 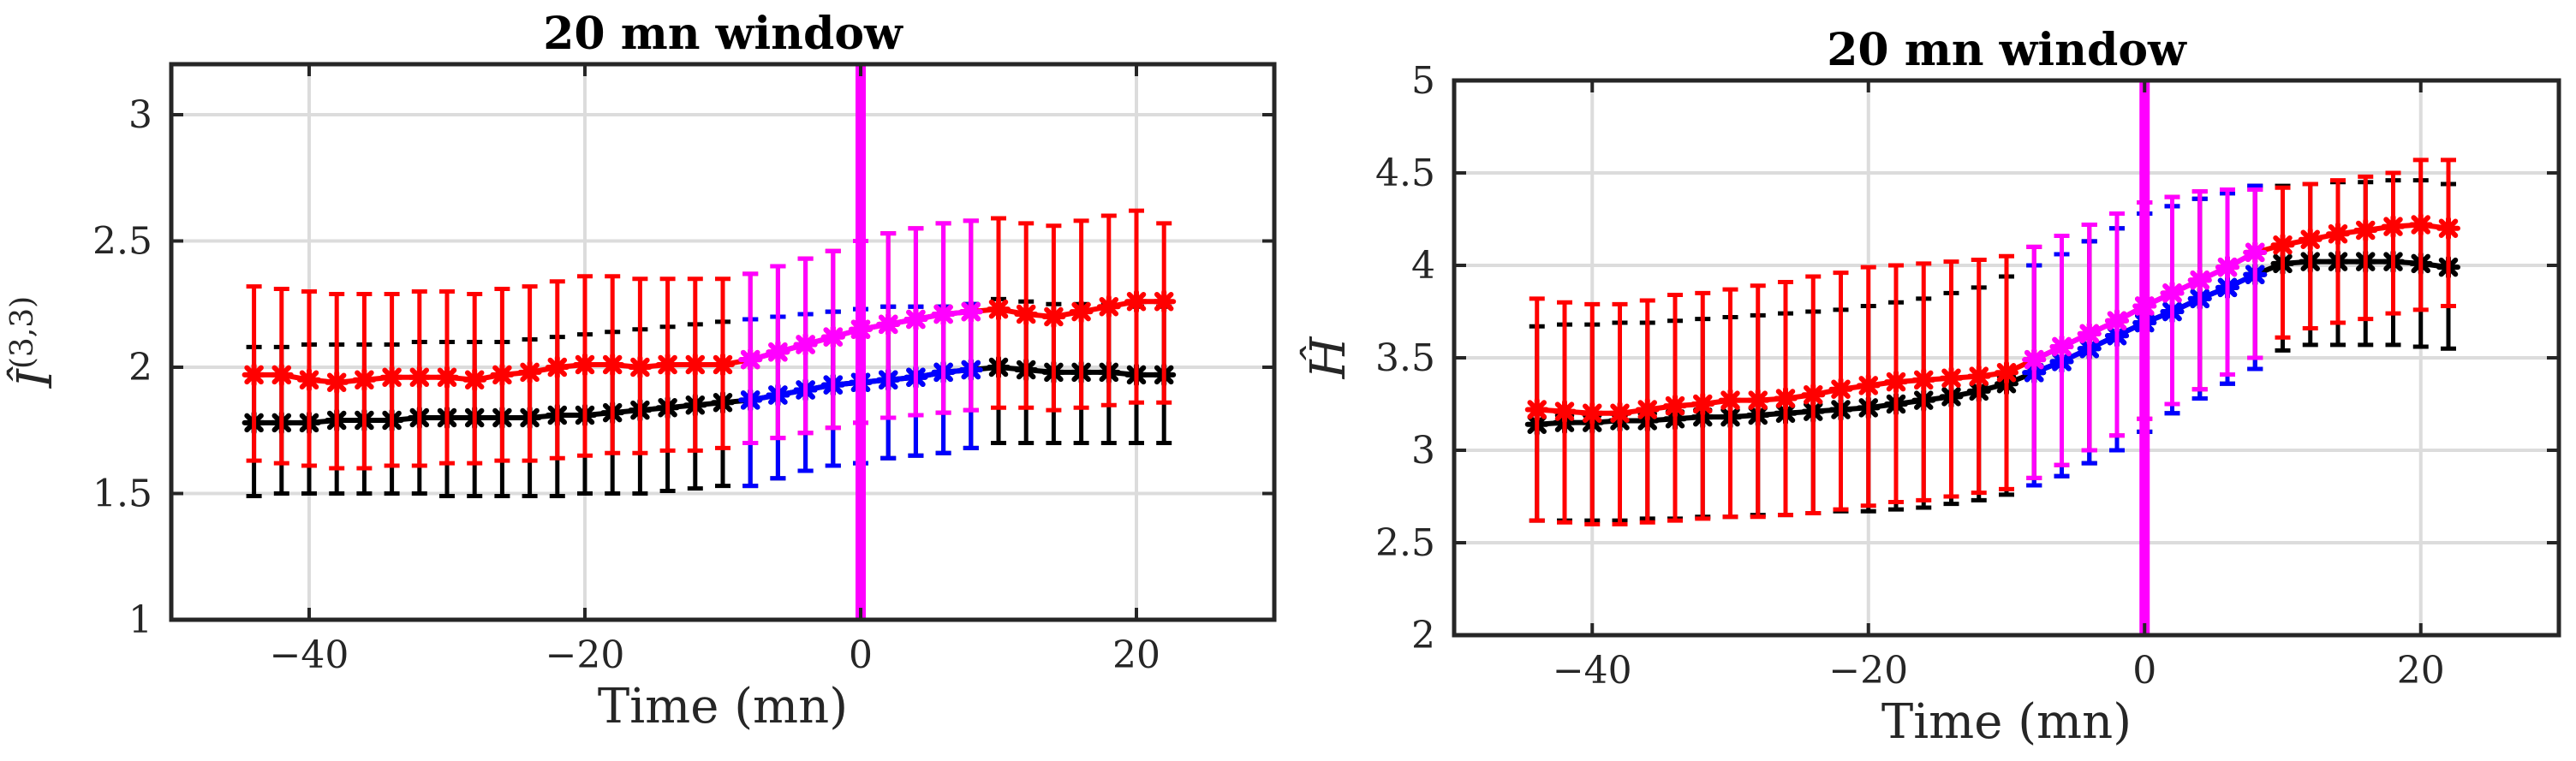 I want to click on y-axis-label-main: Î, so click(x=34, y=378).